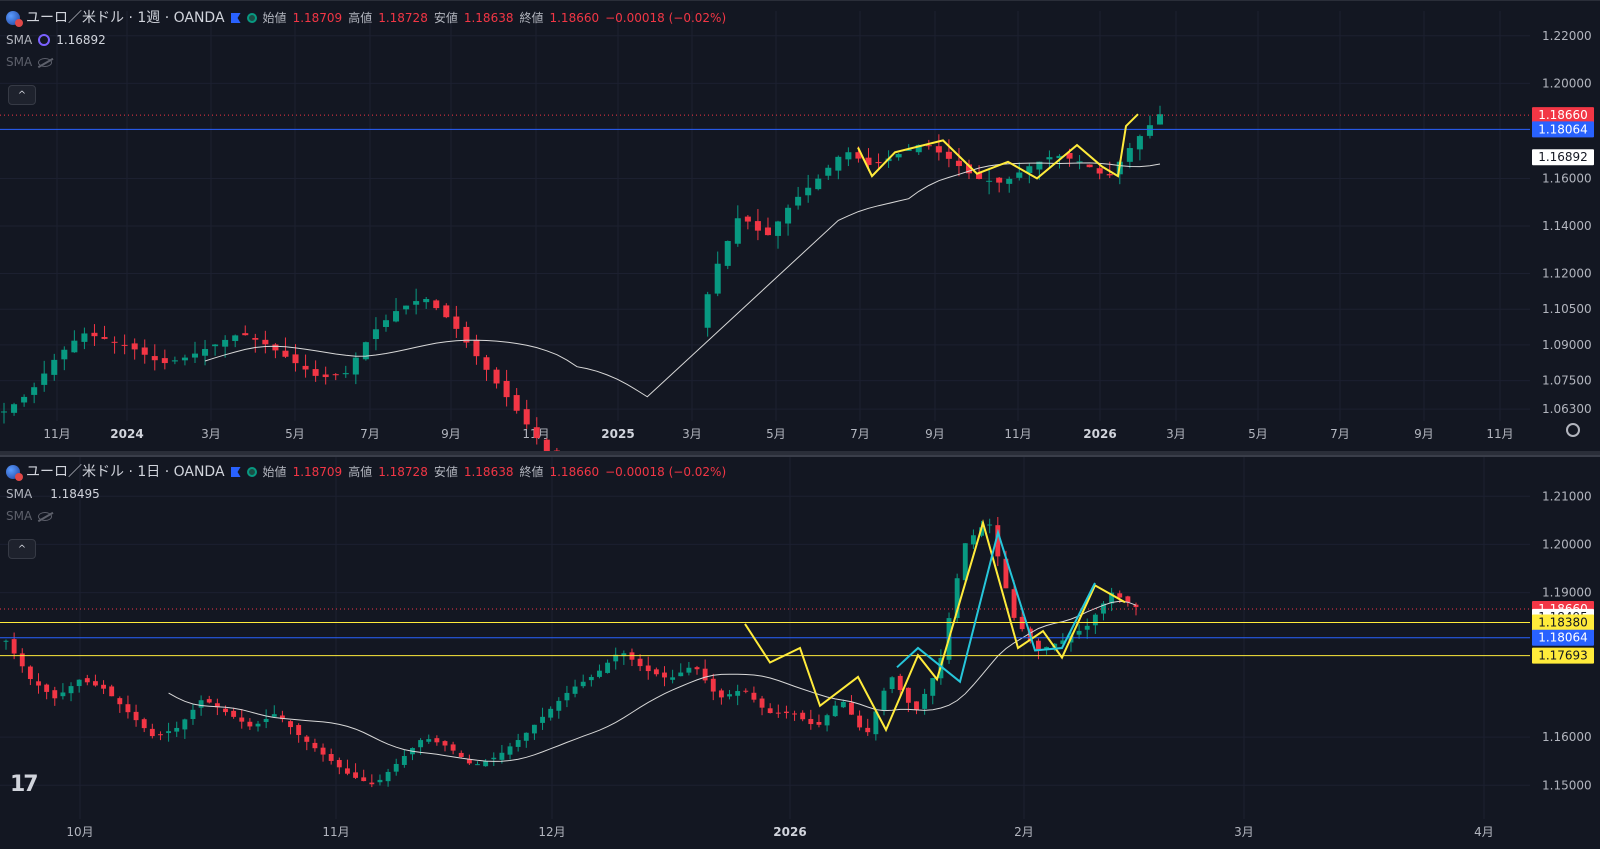 The width and height of the screenshot is (1600, 849). Describe the element at coordinates (125, 472) in the screenshot. I see `symbol-title: ユーロ／米ドル · 1日 · OANDA` at that location.